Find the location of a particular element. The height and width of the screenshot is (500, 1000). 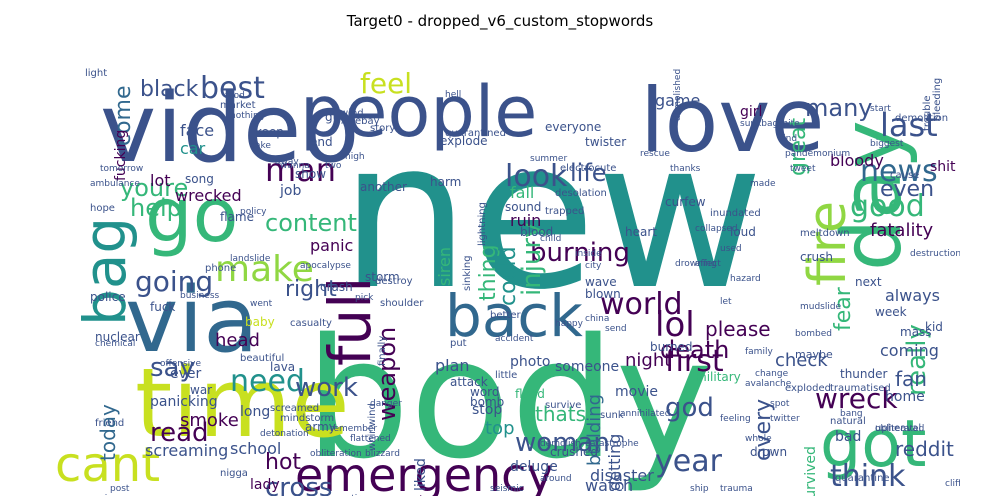

cloud-word-injury: injury is located at coordinates (532, 259).